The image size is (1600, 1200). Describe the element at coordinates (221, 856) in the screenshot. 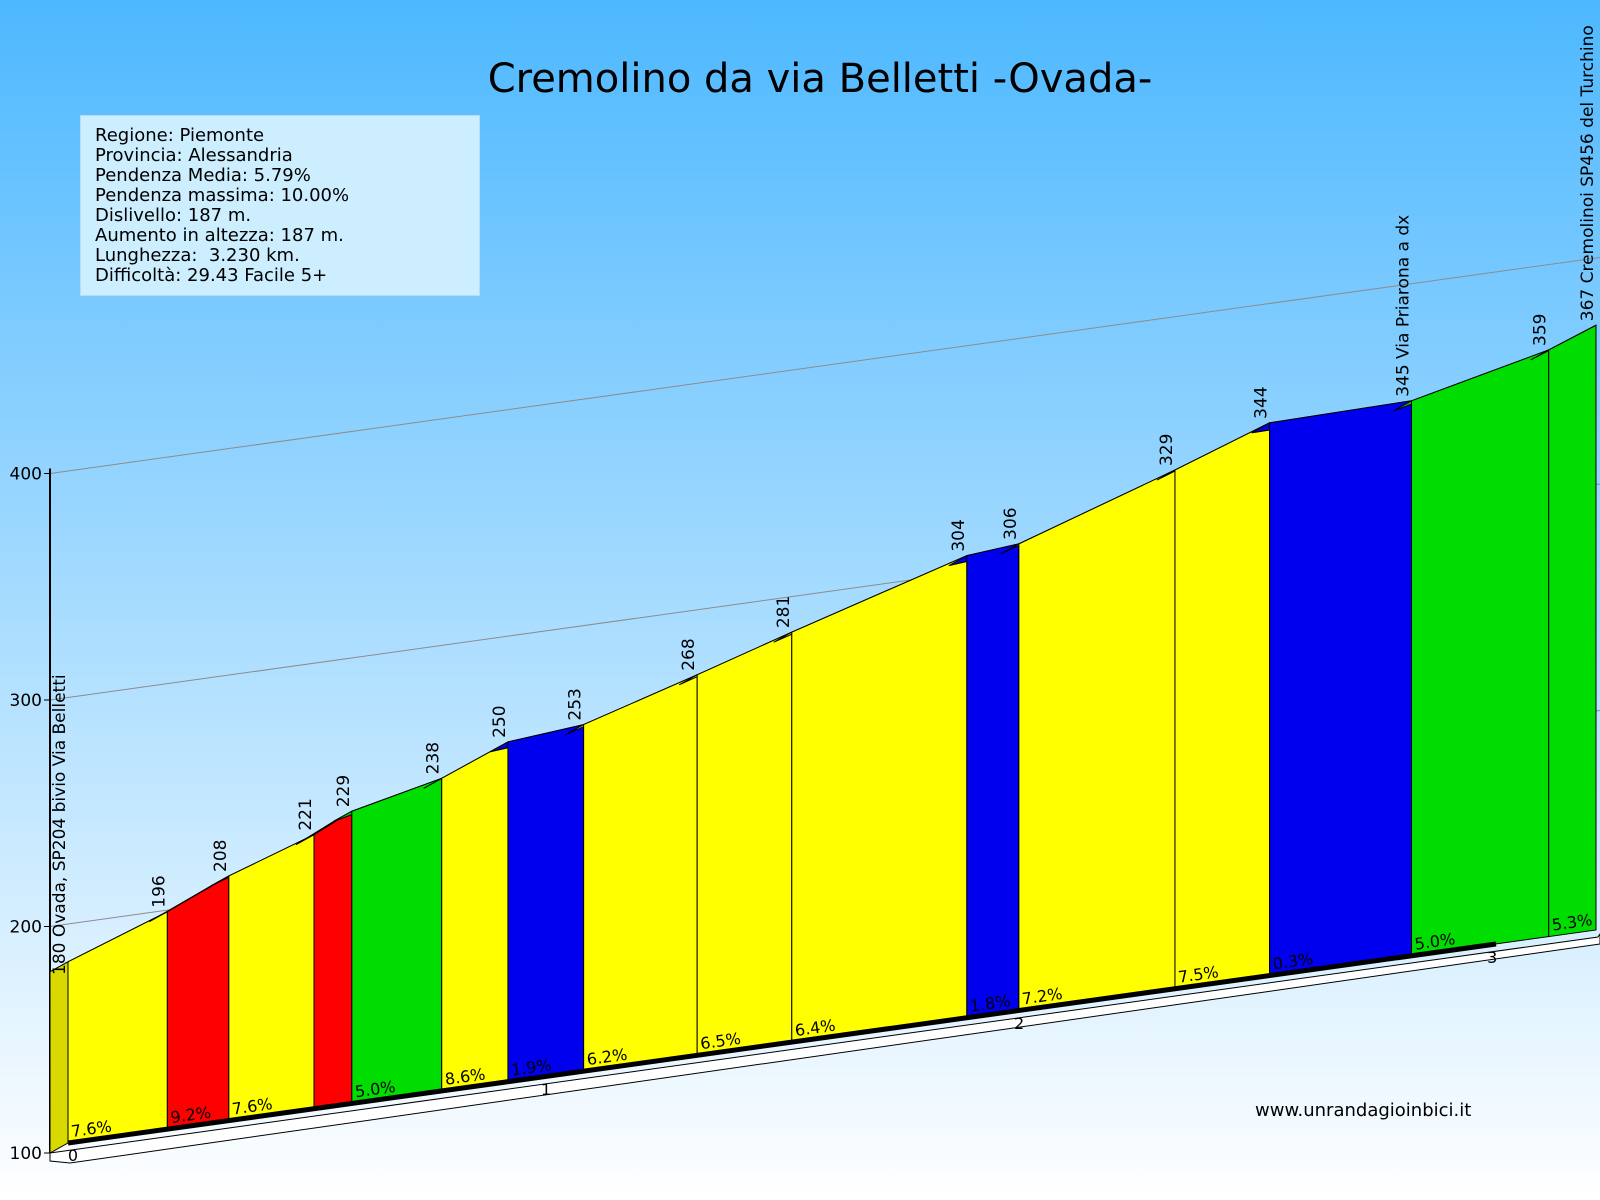

I see `elevation-label: 208` at that location.